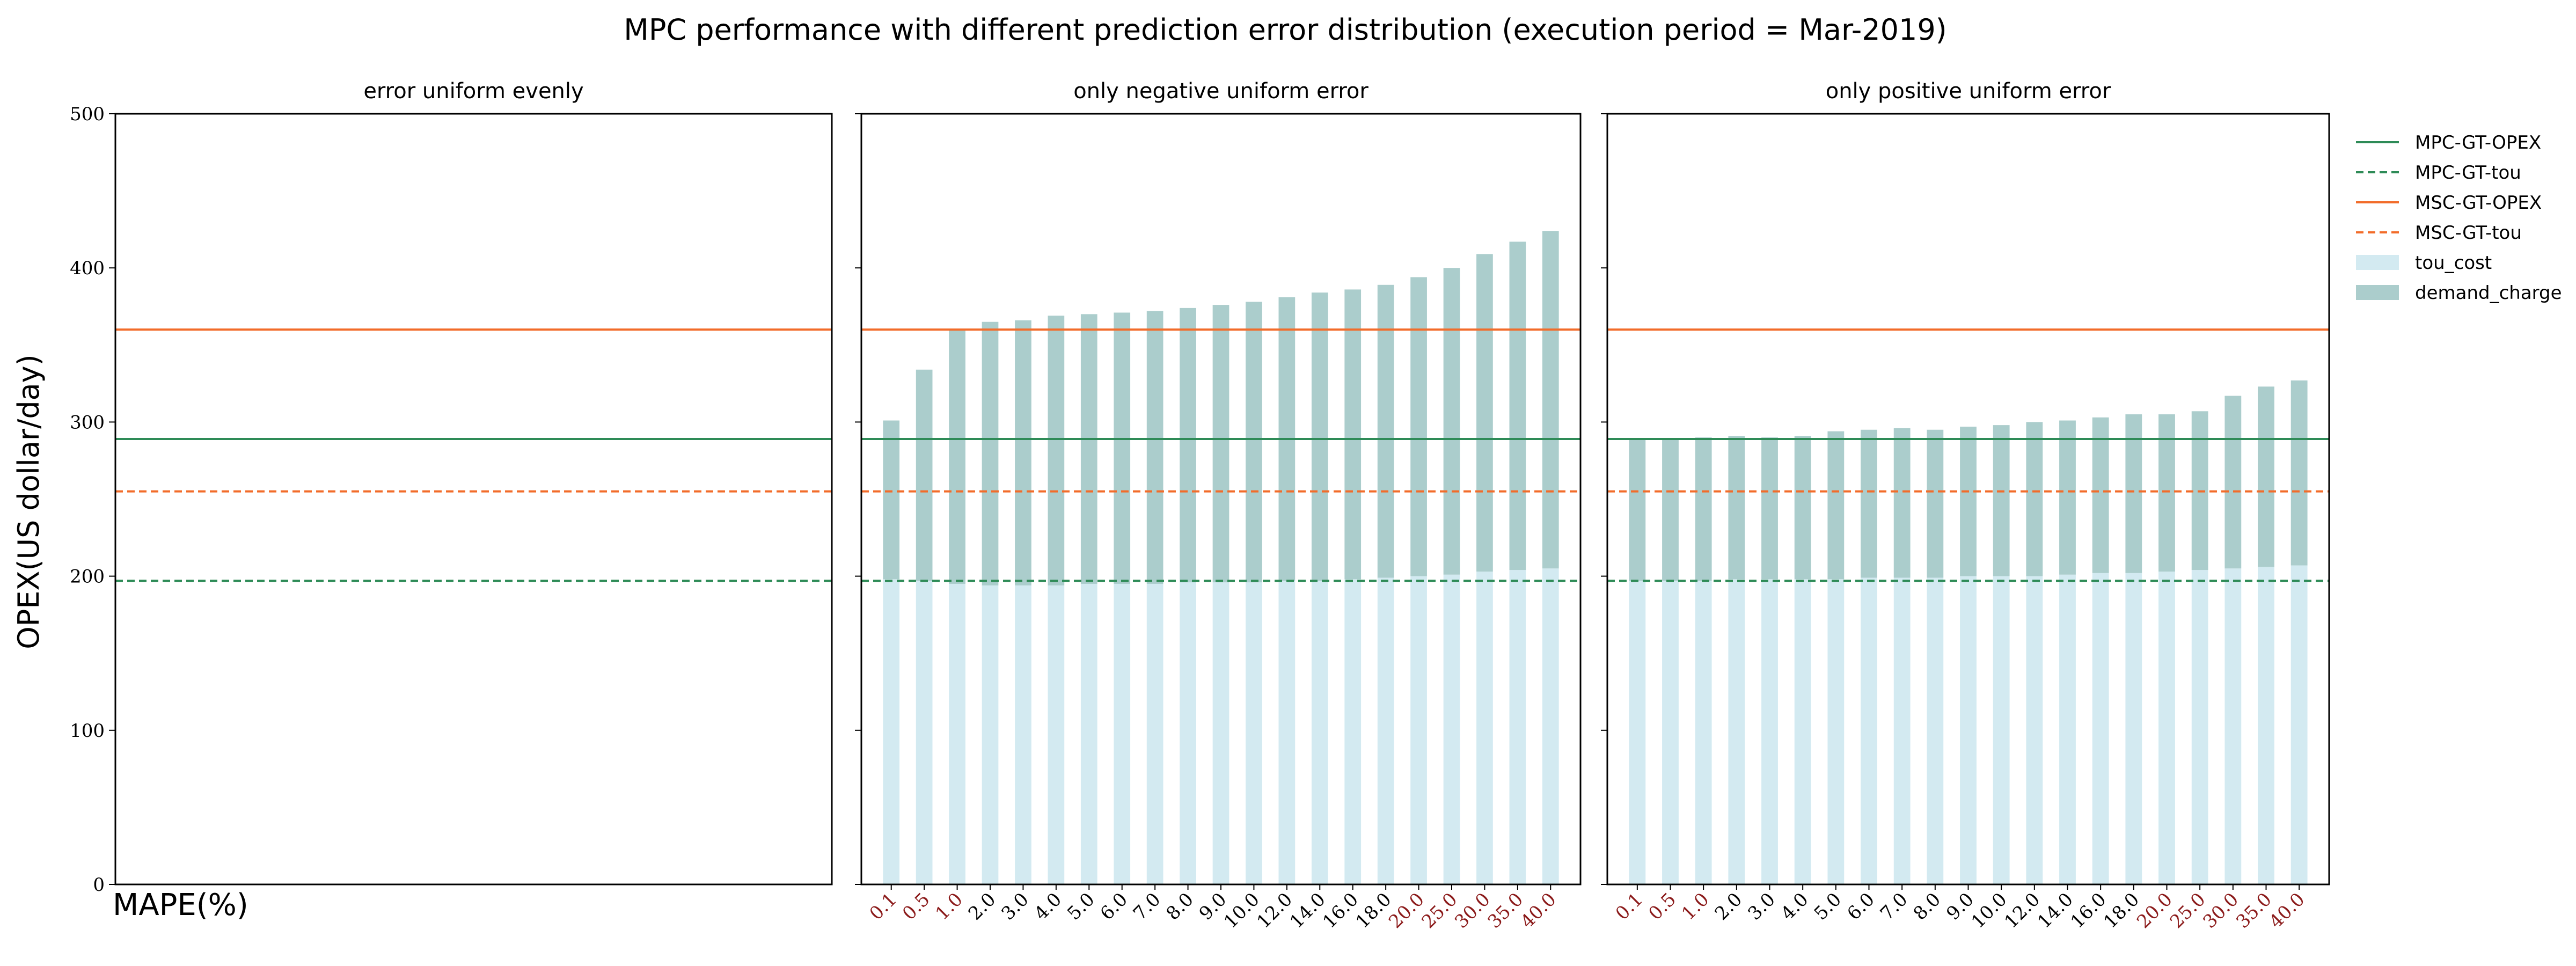 The image size is (2576, 966). I want to click on x-tick-label: 10.0, so click(1242, 911).